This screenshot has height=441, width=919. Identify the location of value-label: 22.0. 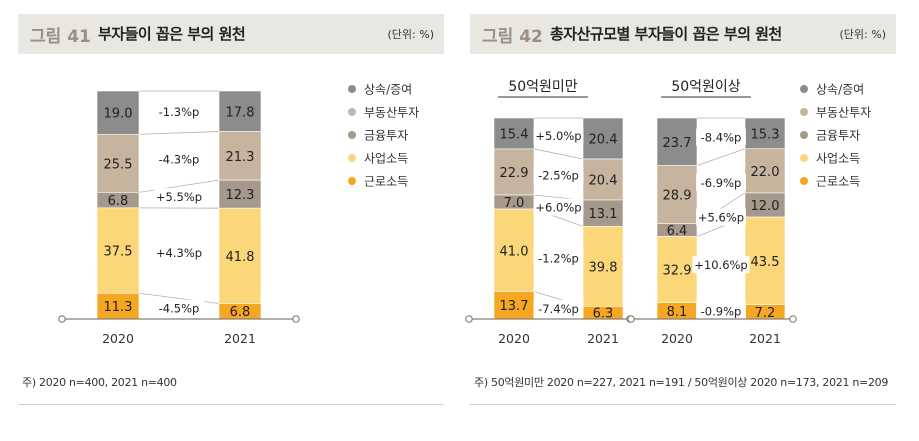
(765, 172).